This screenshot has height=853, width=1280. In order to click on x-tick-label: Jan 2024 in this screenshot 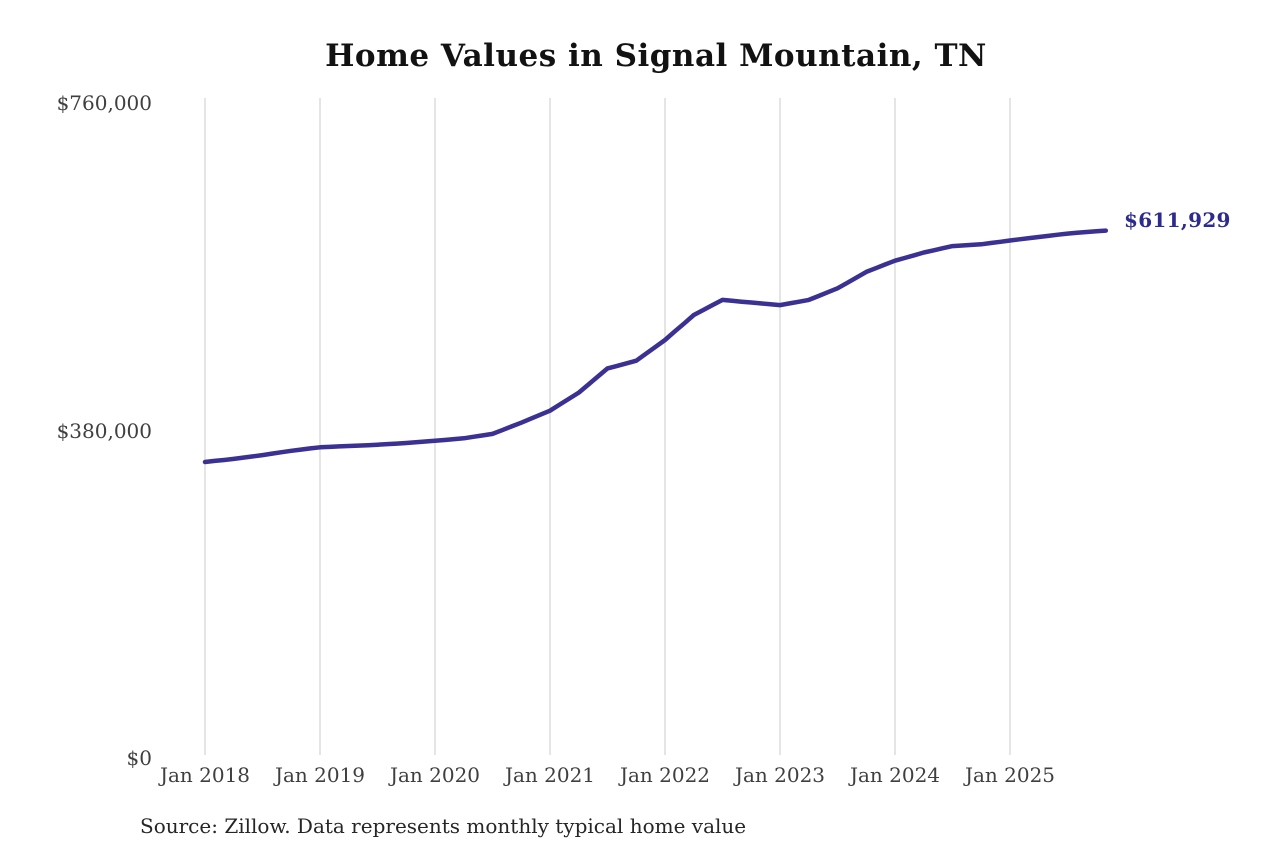, I will do `click(895, 775)`.